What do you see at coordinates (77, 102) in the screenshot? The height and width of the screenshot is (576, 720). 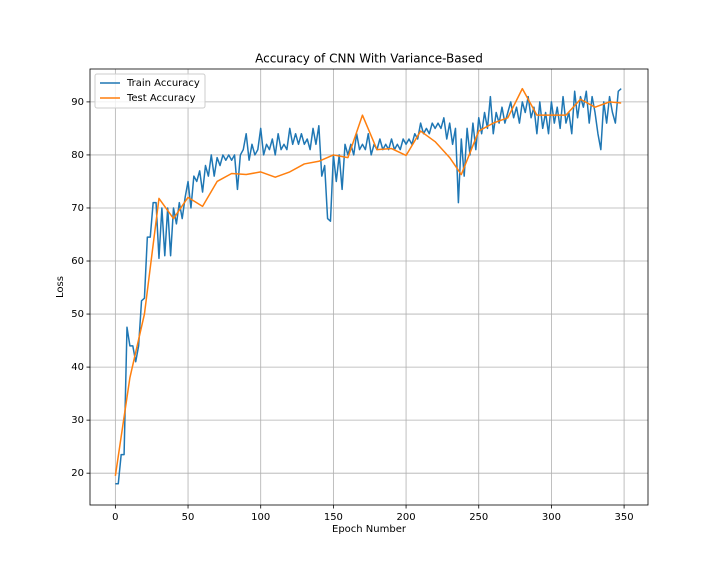 I see `y-tick-label: 90` at bounding box center [77, 102].